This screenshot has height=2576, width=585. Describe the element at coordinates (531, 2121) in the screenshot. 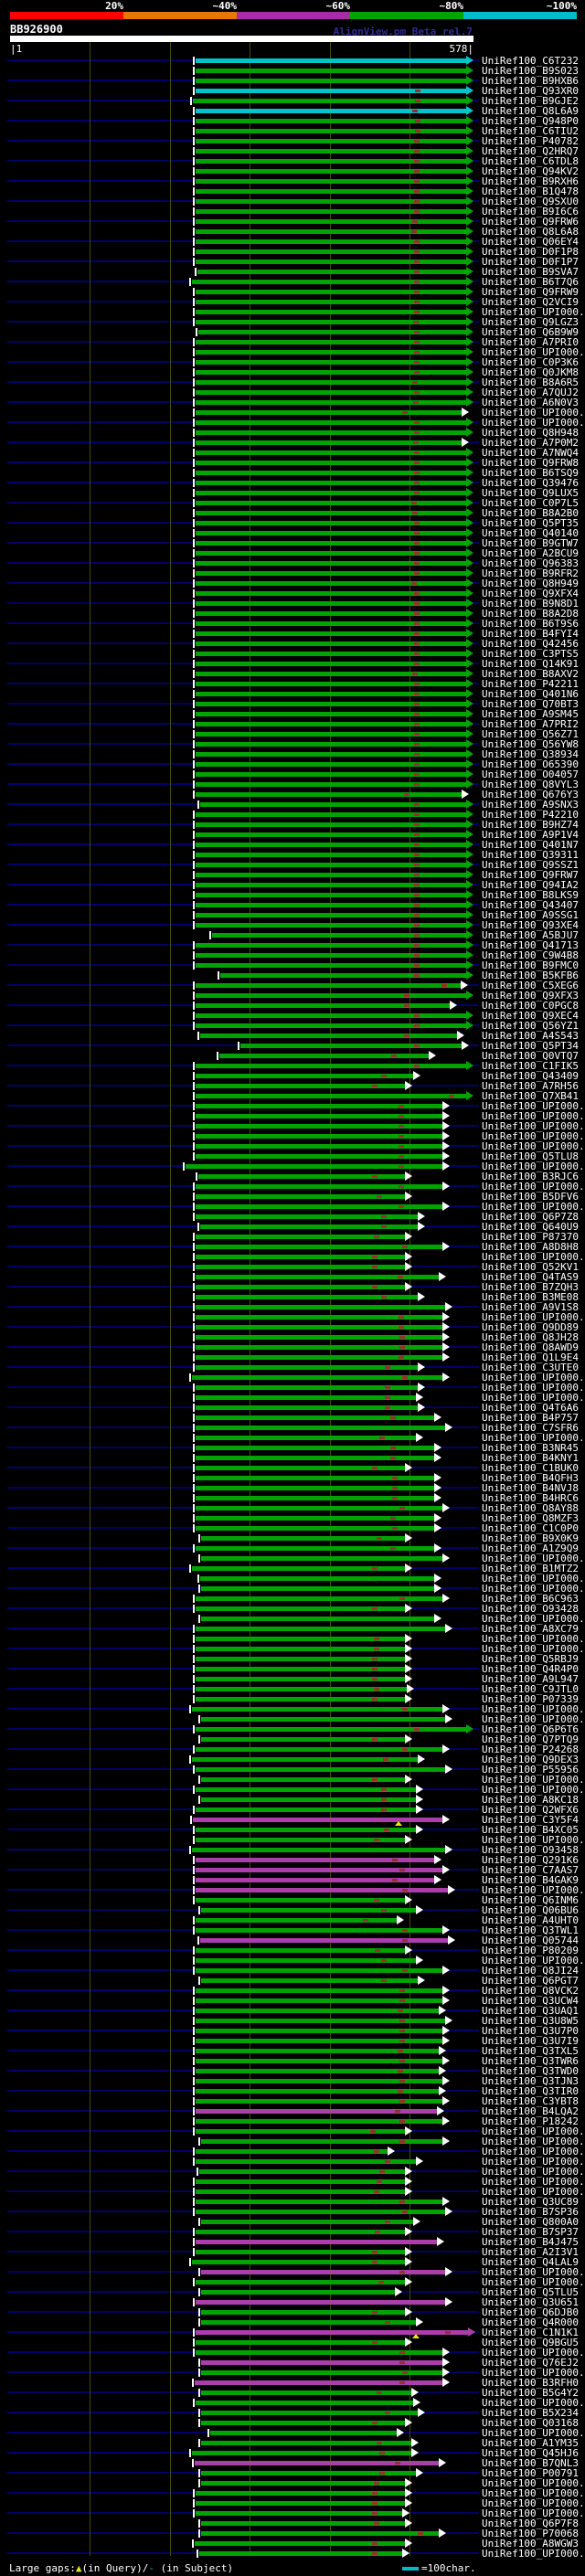

I see `hit-label: UniRef100_P18242` at that location.